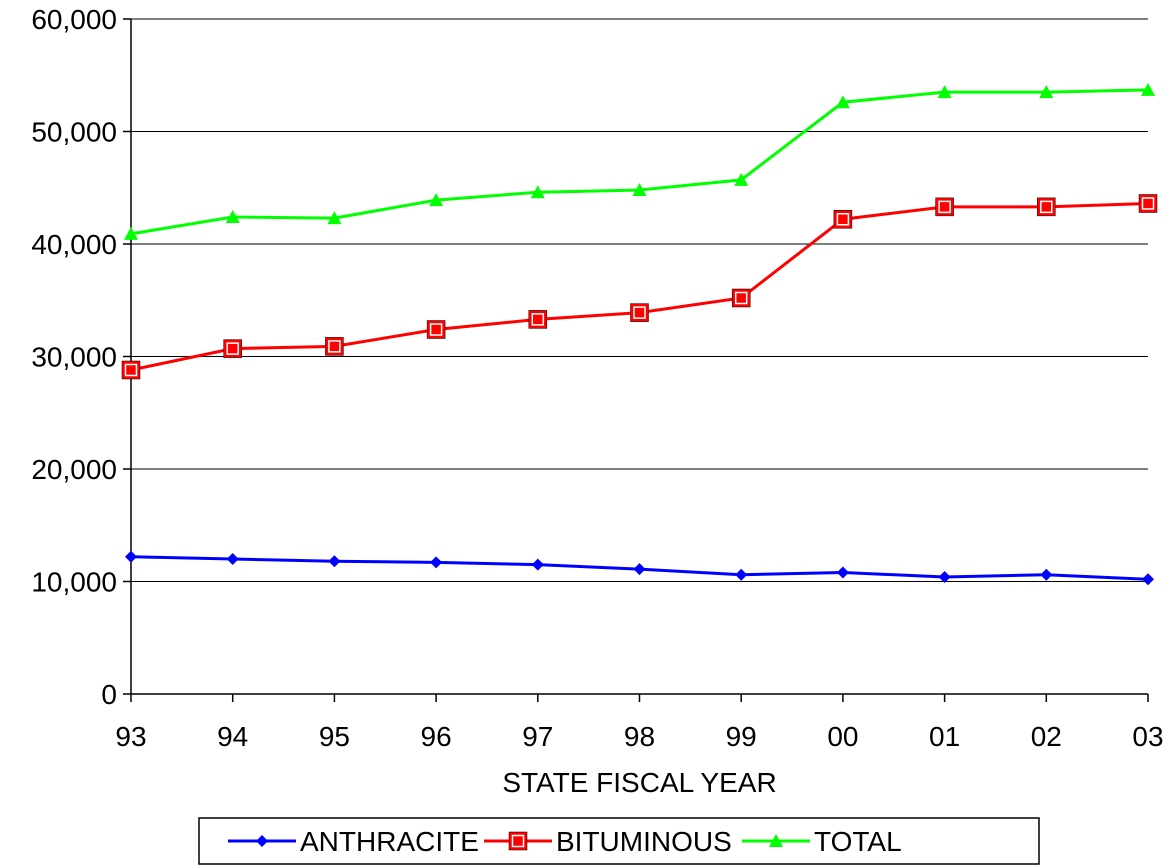  Describe the element at coordinates (74, 19) in the screenshot. I see `y-tick-label: 60,000` at that location.